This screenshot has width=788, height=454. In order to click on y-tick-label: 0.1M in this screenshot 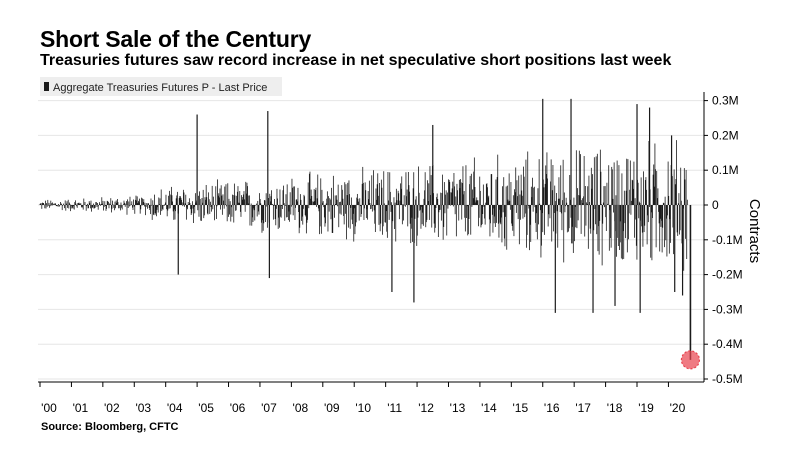, I will do `click(725, 170)`.